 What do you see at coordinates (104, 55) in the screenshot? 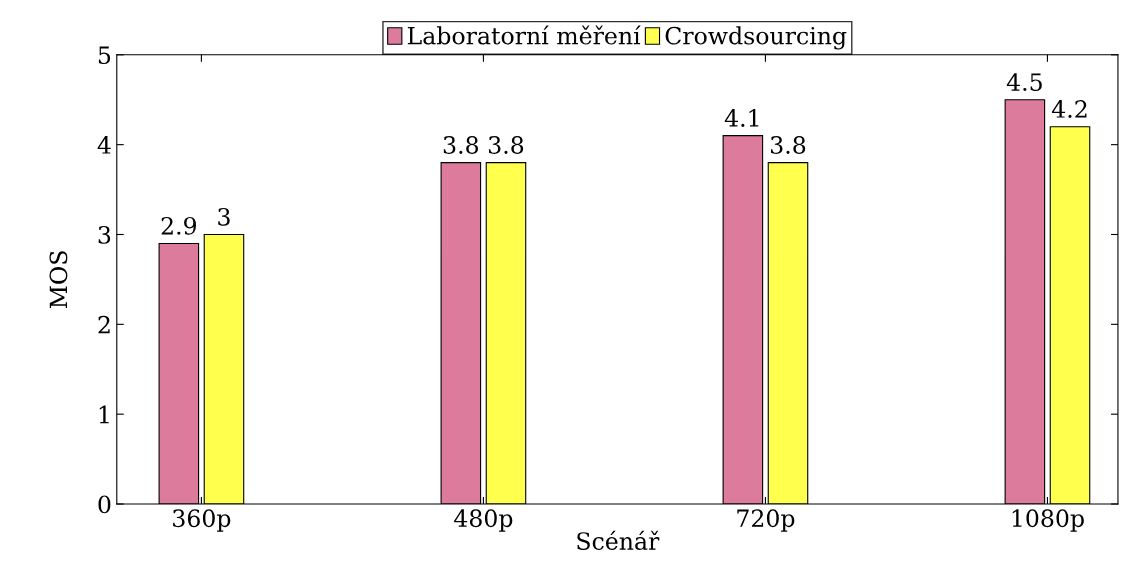
I see `y-tick-label: 5` at bounding box center [104, 55].